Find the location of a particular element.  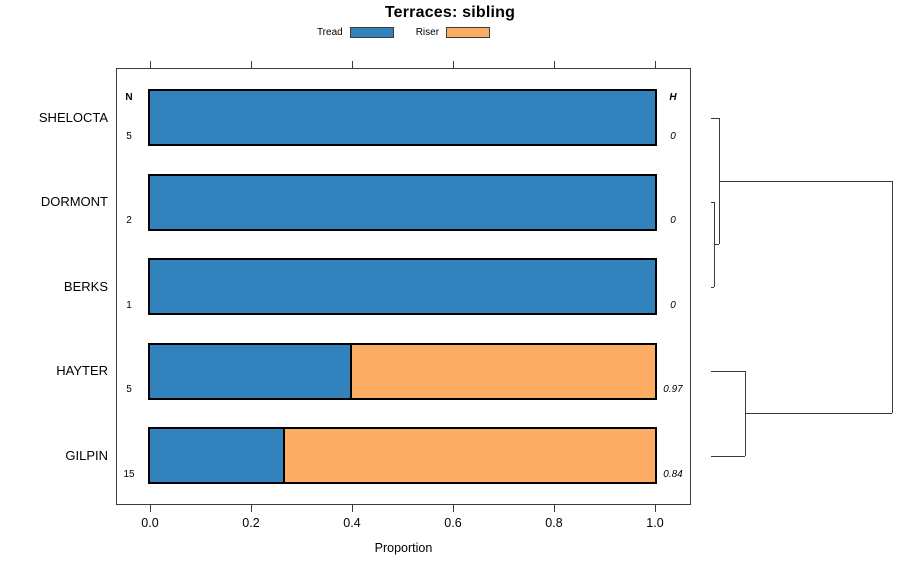

h-value: 0.97 is located at coordinates (673, 389).